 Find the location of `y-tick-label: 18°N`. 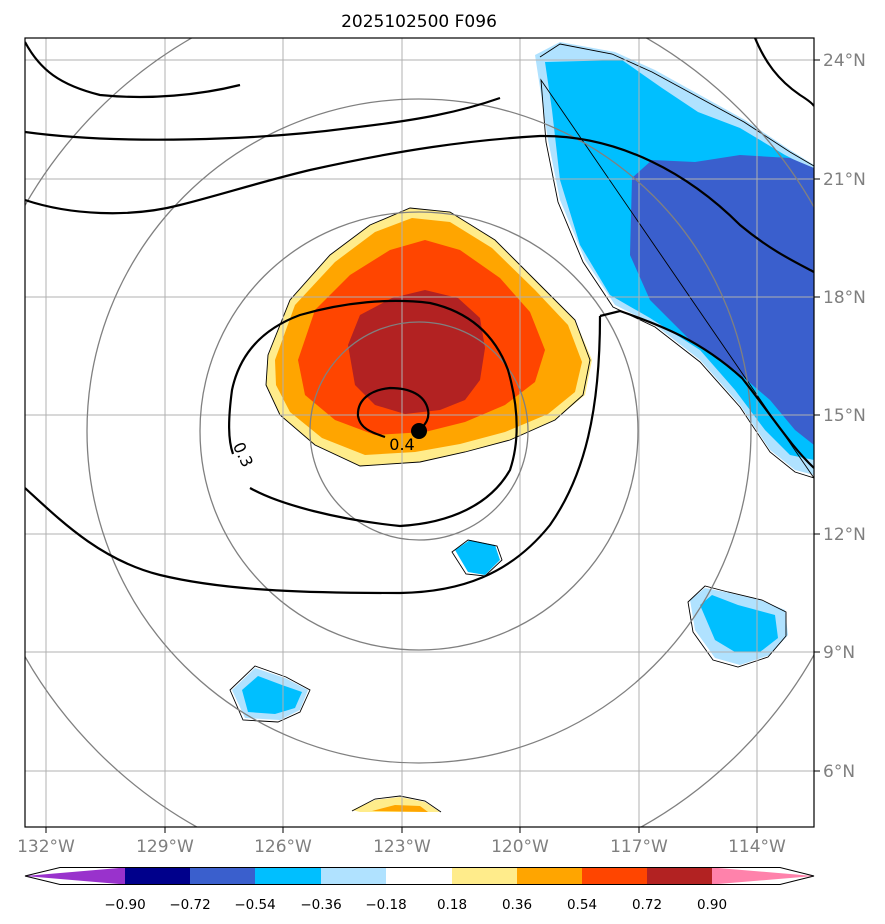

y-tick-label: 18°N is located at coordinates (844, 298).